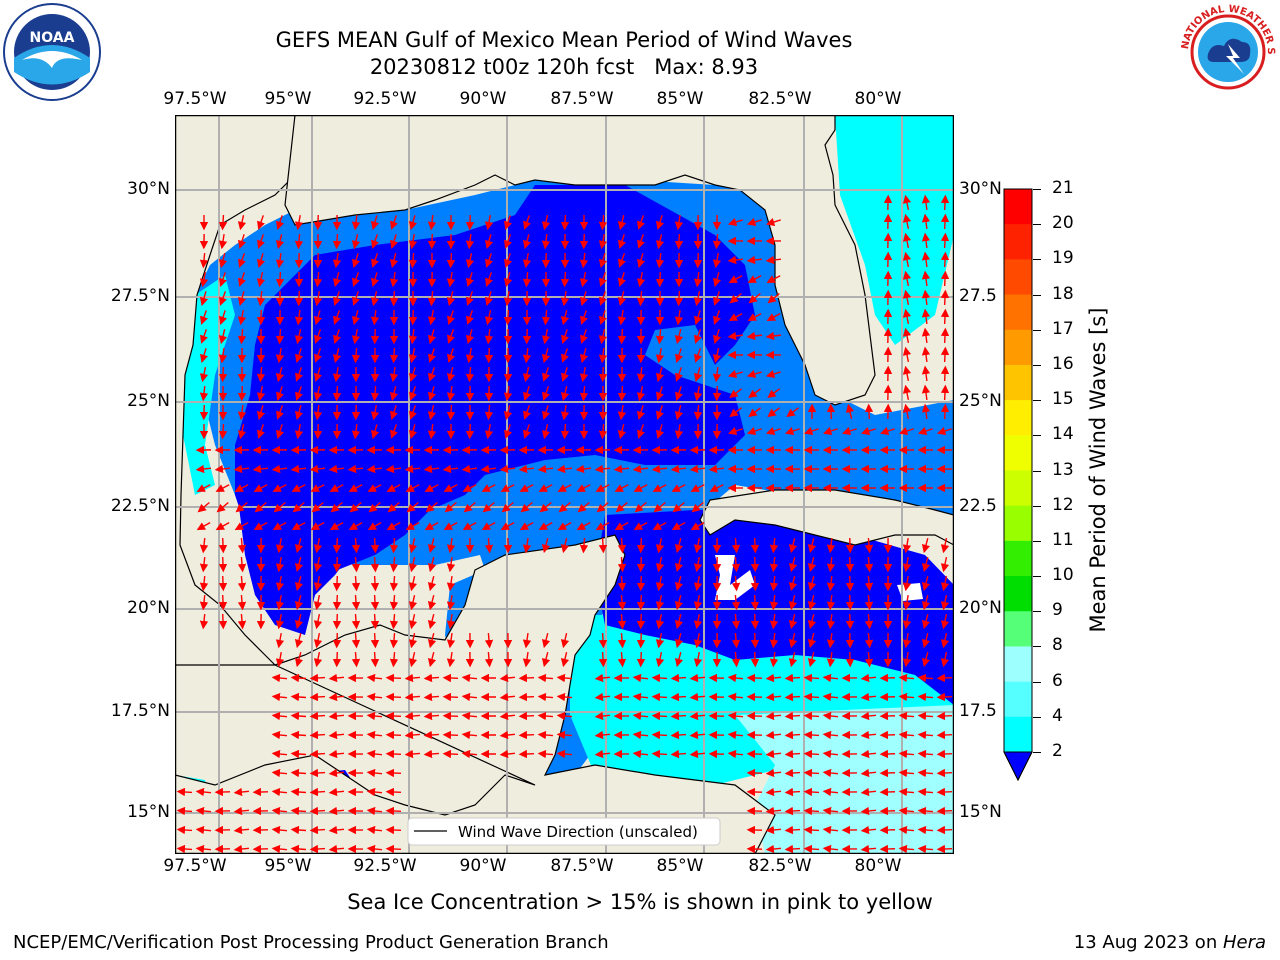  I want to click on colorbar, so click(1023, 490).